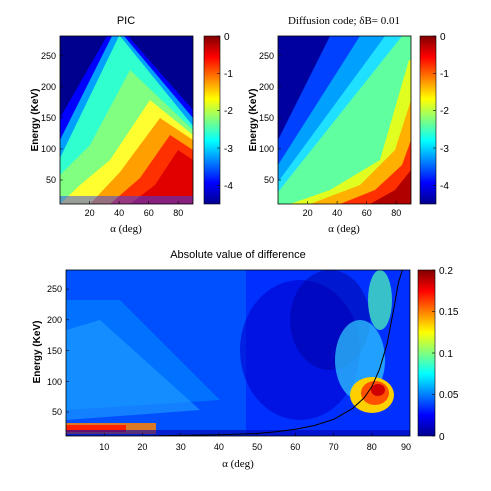 The image size is (491, 491). Describe the element at coordinates (126, 21) in the screenshot. I see `pic-title: PIC` at that location.